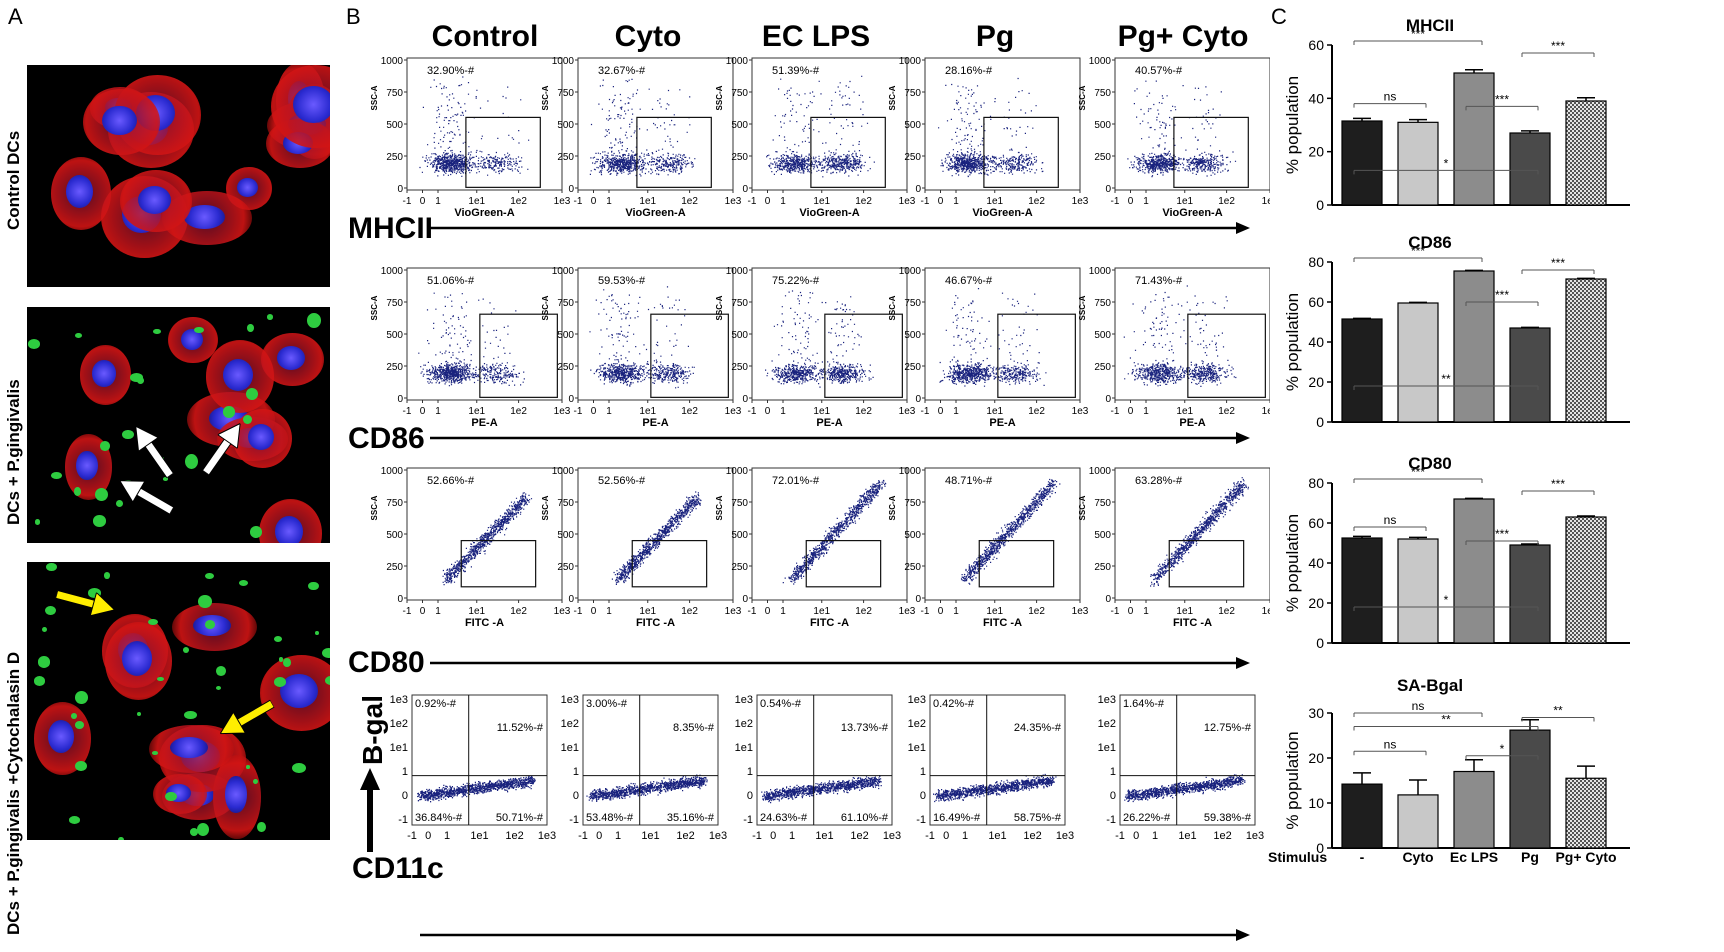 The height and width of the screenshot is (952, 1724). What do you see at coordinates (574, 820) in the screenshot?
I see `y-tick-label: -1` at bounding box center [574, 820].